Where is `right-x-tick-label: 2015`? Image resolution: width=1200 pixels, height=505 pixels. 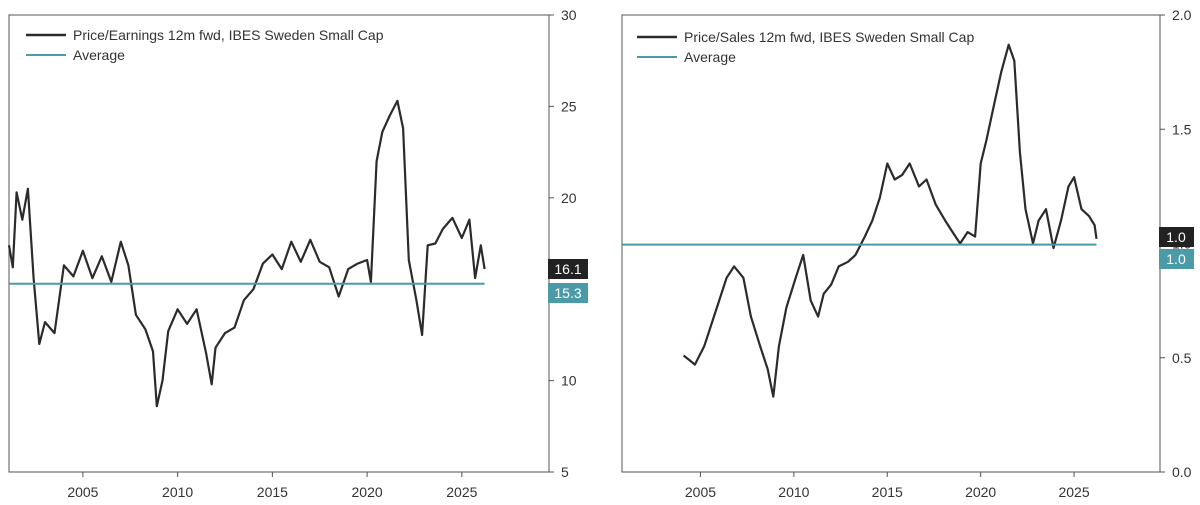
right-x-tick-label: 2015 is located at coordinates (887, 492).